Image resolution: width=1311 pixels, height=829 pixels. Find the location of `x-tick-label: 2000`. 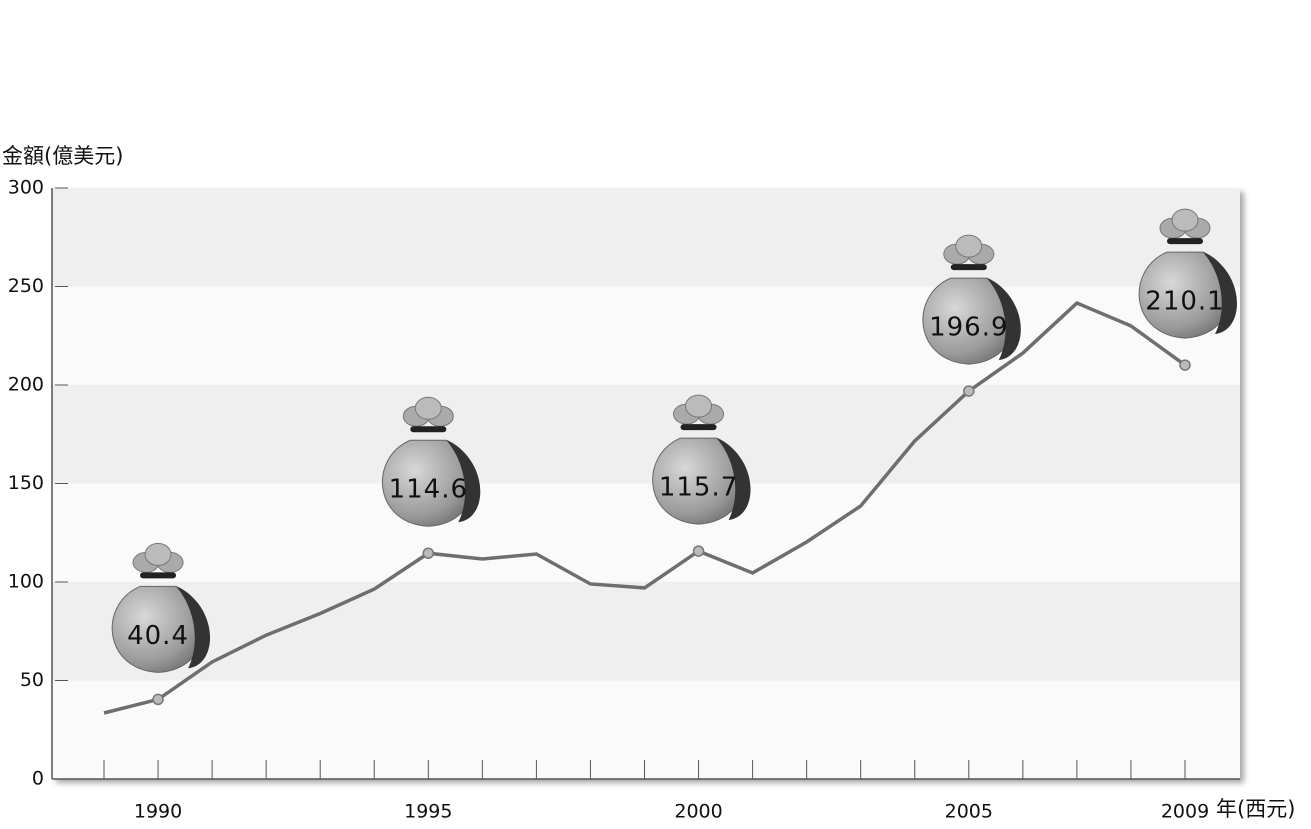

x-tick-label: 2000 is located at coordinates (698, 812).